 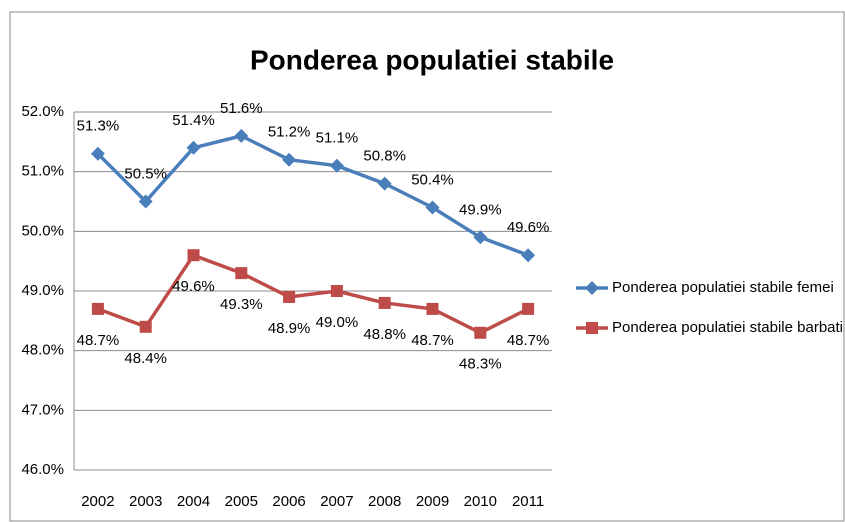 What do you see at coordinates (384, 334) in the screenshot?
I see `data-label: 48.8%` at bounding box center [384, 334].